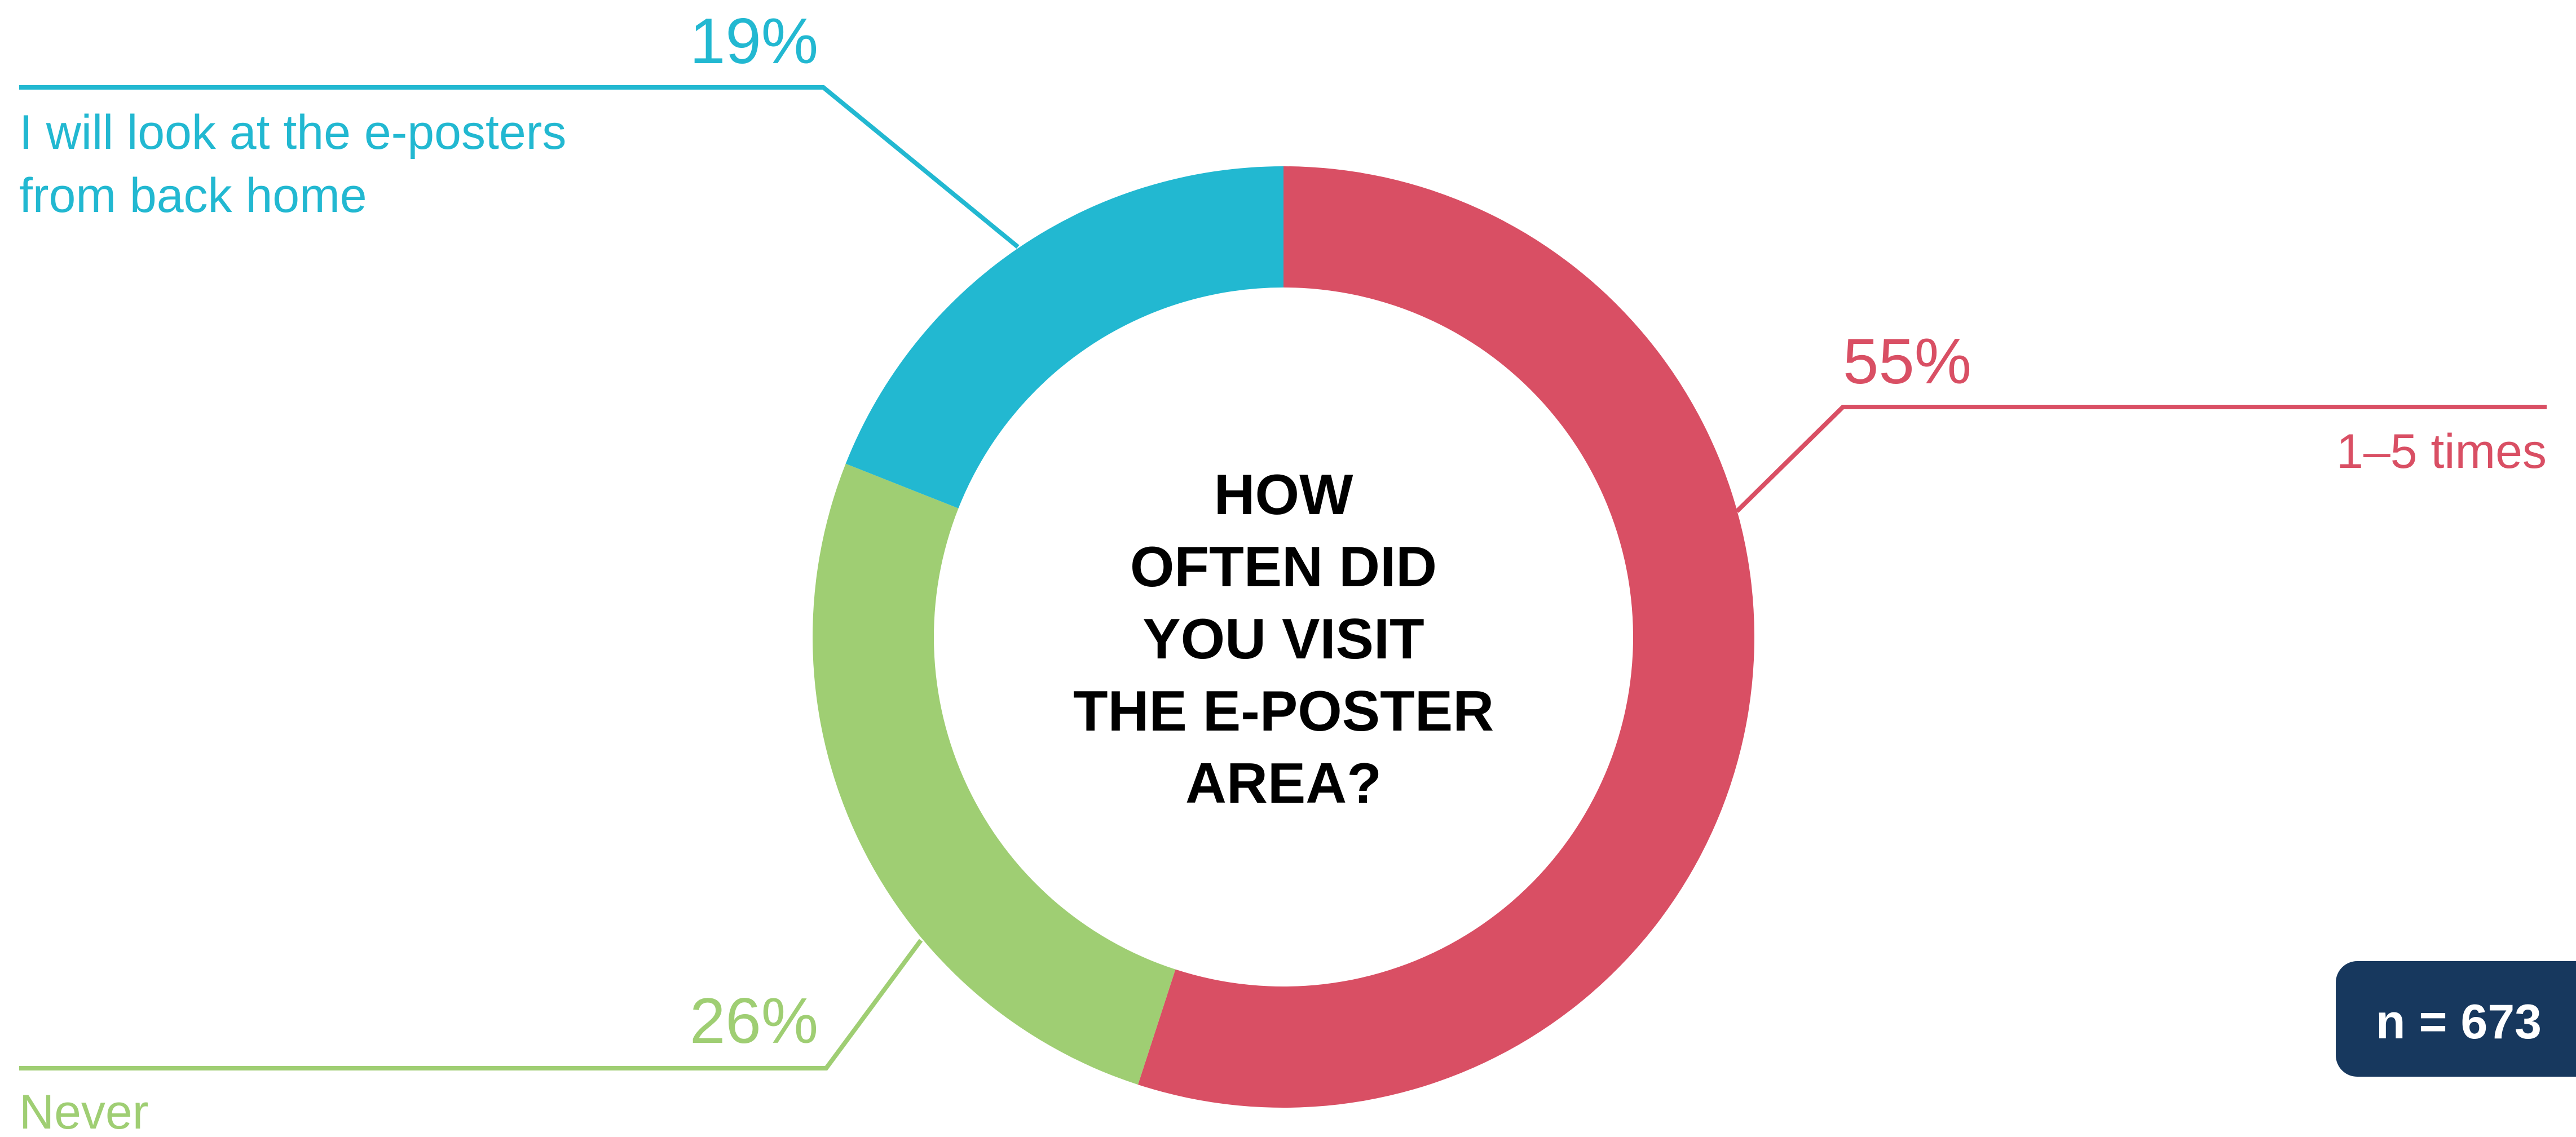  Describe the element at coordinates (1283, 567) in the screenshot. I see `center-title-line-2: OFTEN DID` at that location.